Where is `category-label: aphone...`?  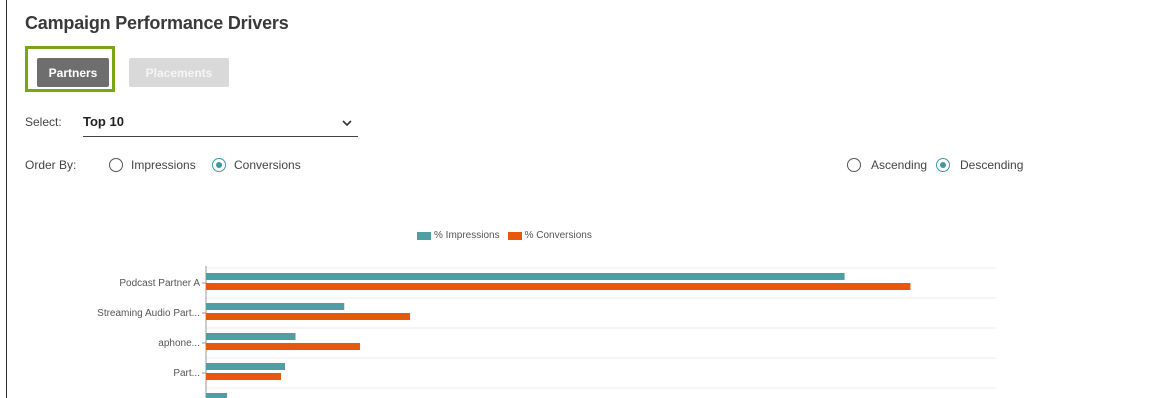
category-label: aphone... is located at coordinates (179, 343).